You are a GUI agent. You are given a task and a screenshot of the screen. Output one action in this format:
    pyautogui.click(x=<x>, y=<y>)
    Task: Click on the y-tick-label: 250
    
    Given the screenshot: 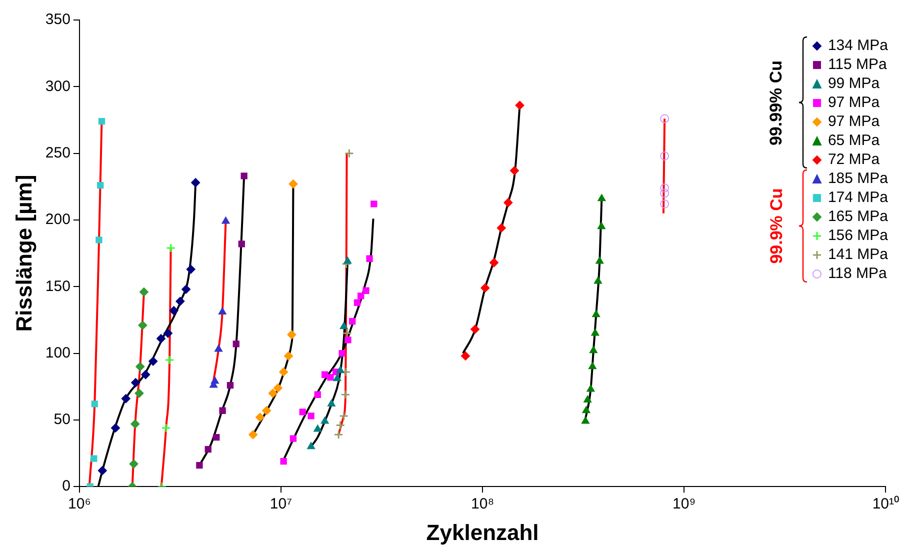 What is the action you would take?
    pyautogui.click(x=57, y=153)
    